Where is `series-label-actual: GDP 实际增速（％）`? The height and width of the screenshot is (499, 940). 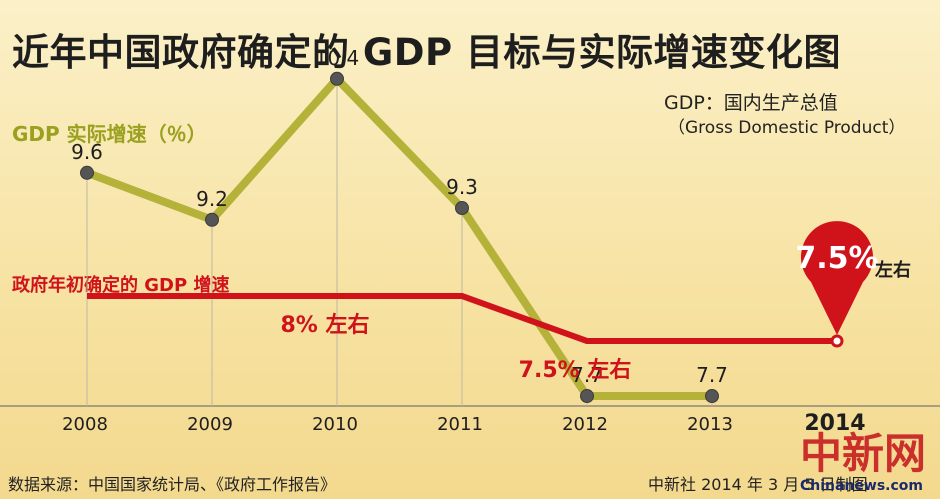 series-label-actual: GDP 实际增速（％） is located at coordinates (109, 134).